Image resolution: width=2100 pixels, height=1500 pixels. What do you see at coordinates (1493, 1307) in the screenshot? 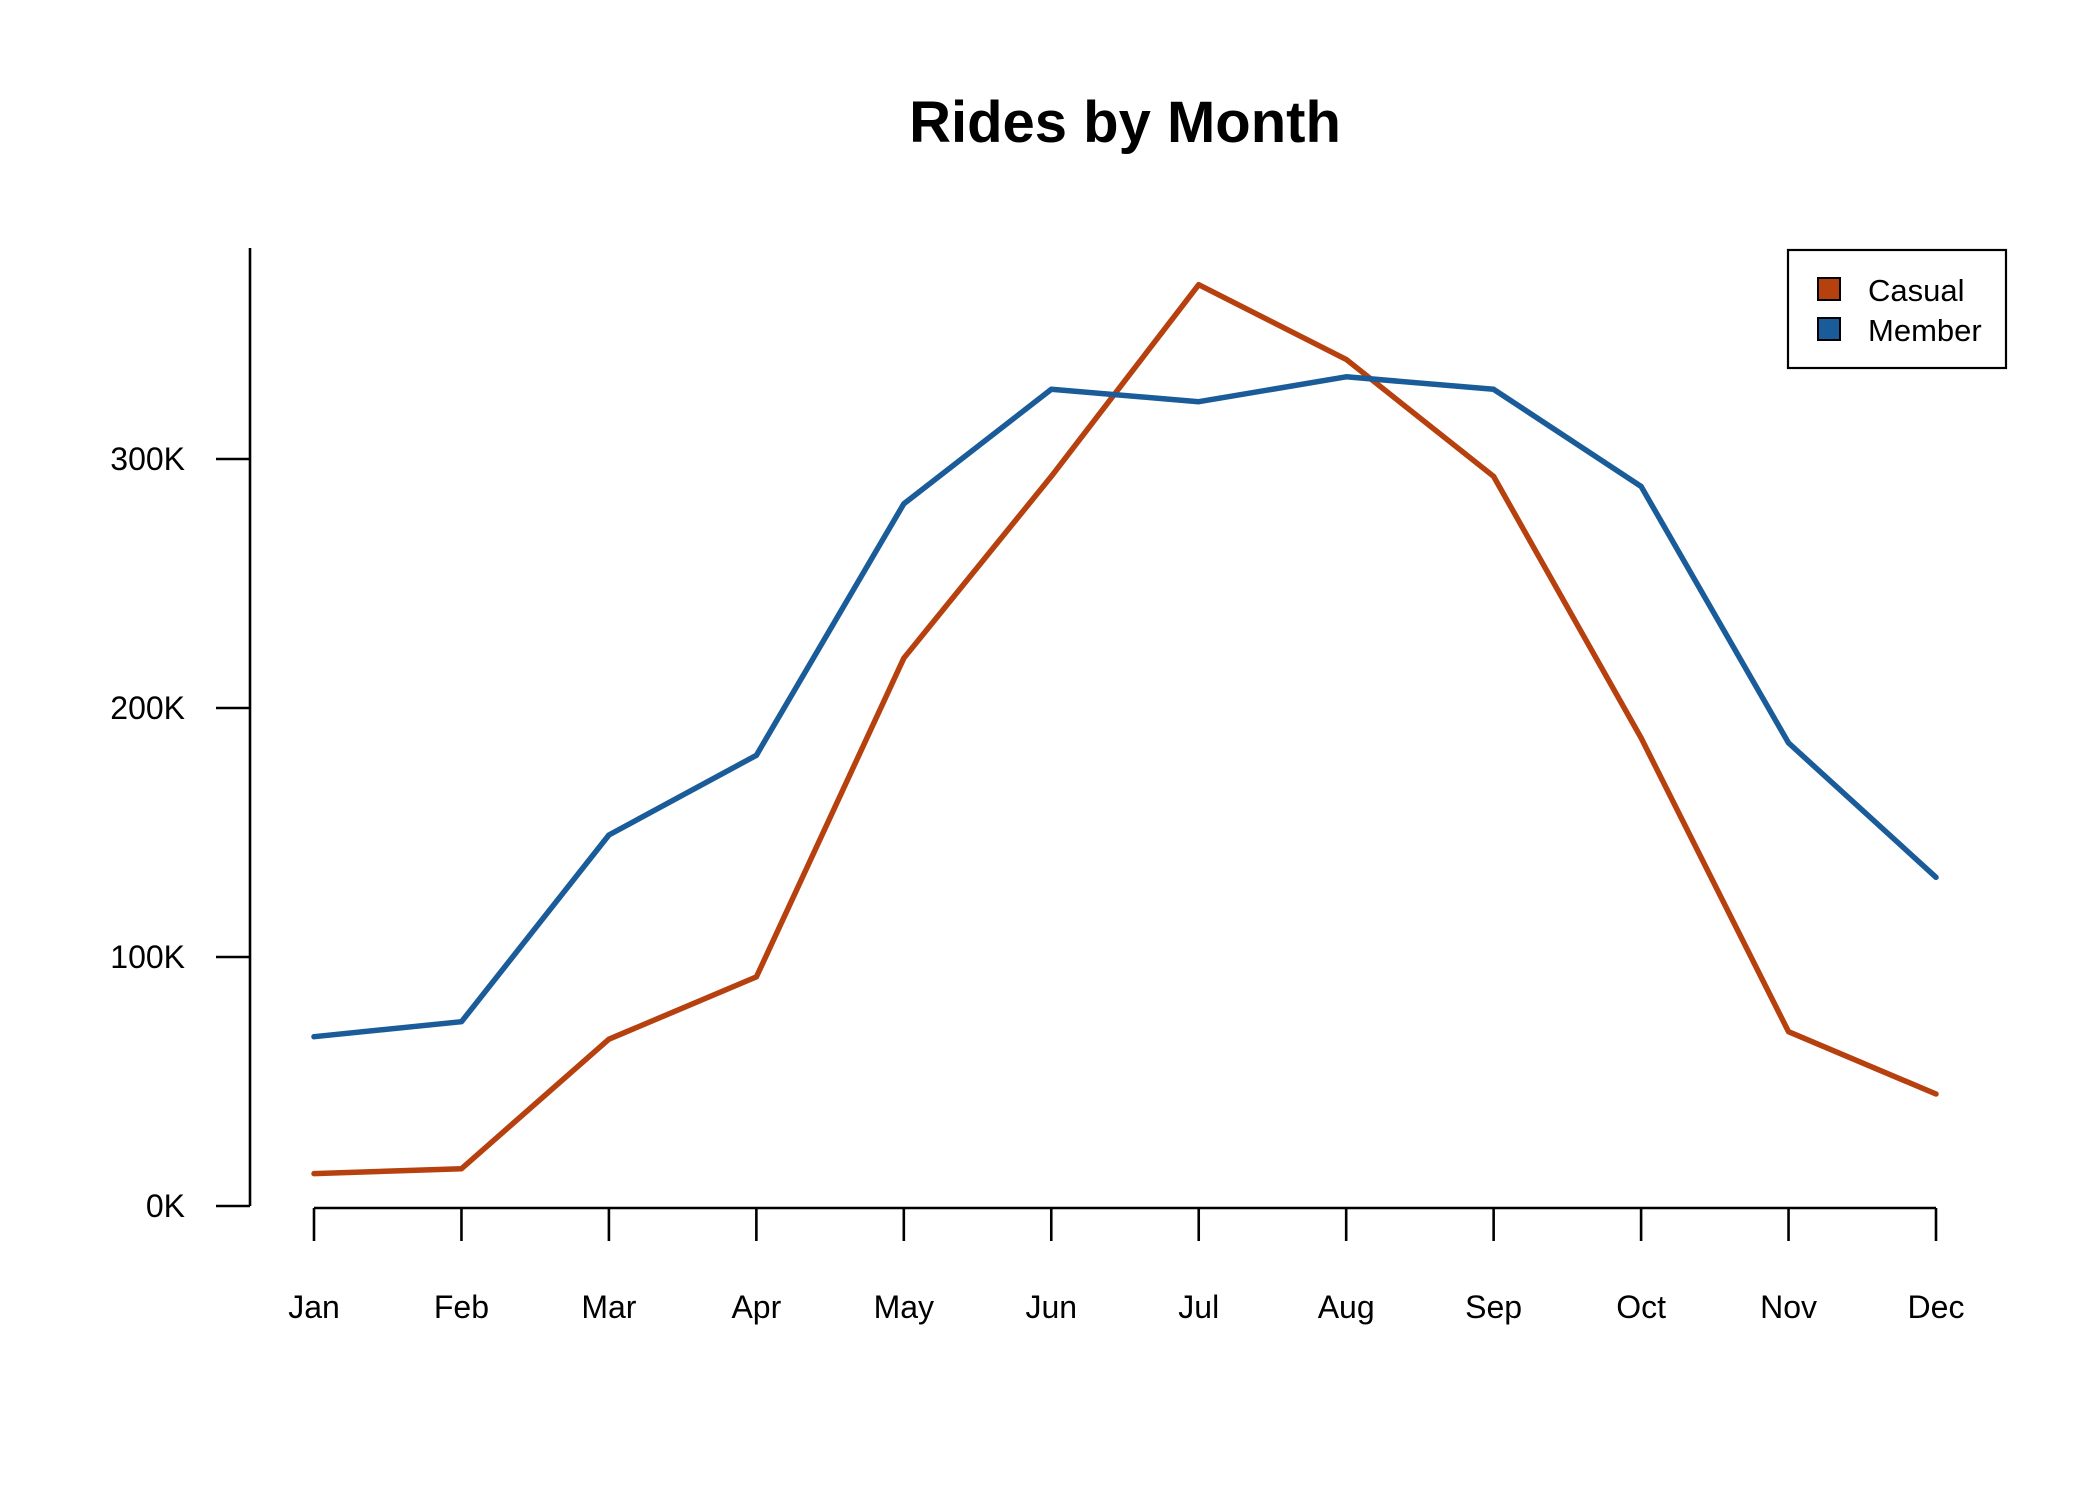
I see `x-tick-label: Sep` at bounding box center [1493, 1307].